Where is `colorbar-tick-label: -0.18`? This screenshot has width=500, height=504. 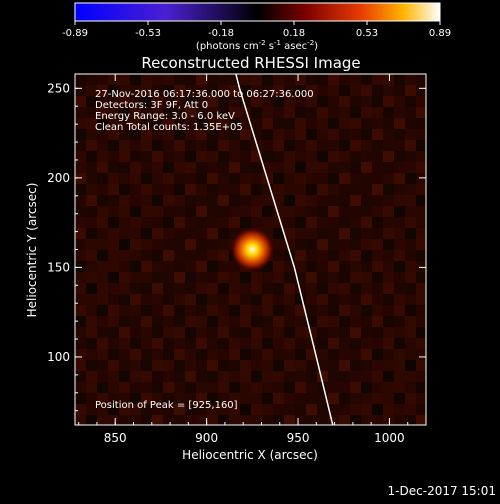 colorbar-tick-label: -0.18 is located at coordinates (221, 33).